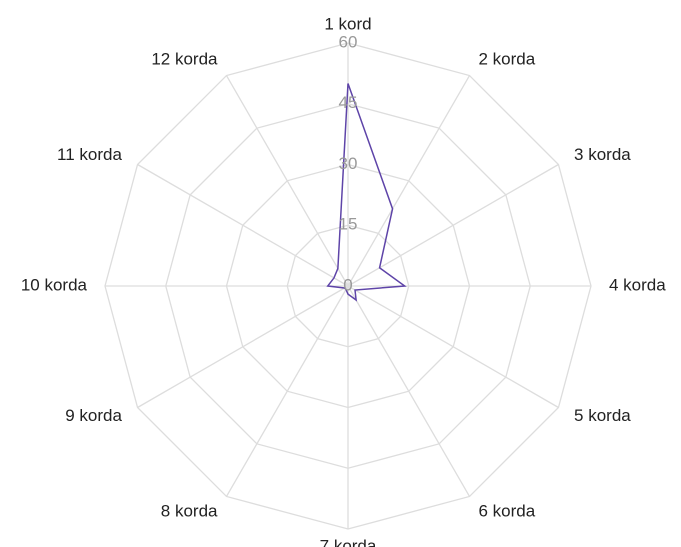  Describe the element at coordinates (93, 415) in the screenshot. I see `axis-label: 9 korda` at that location.